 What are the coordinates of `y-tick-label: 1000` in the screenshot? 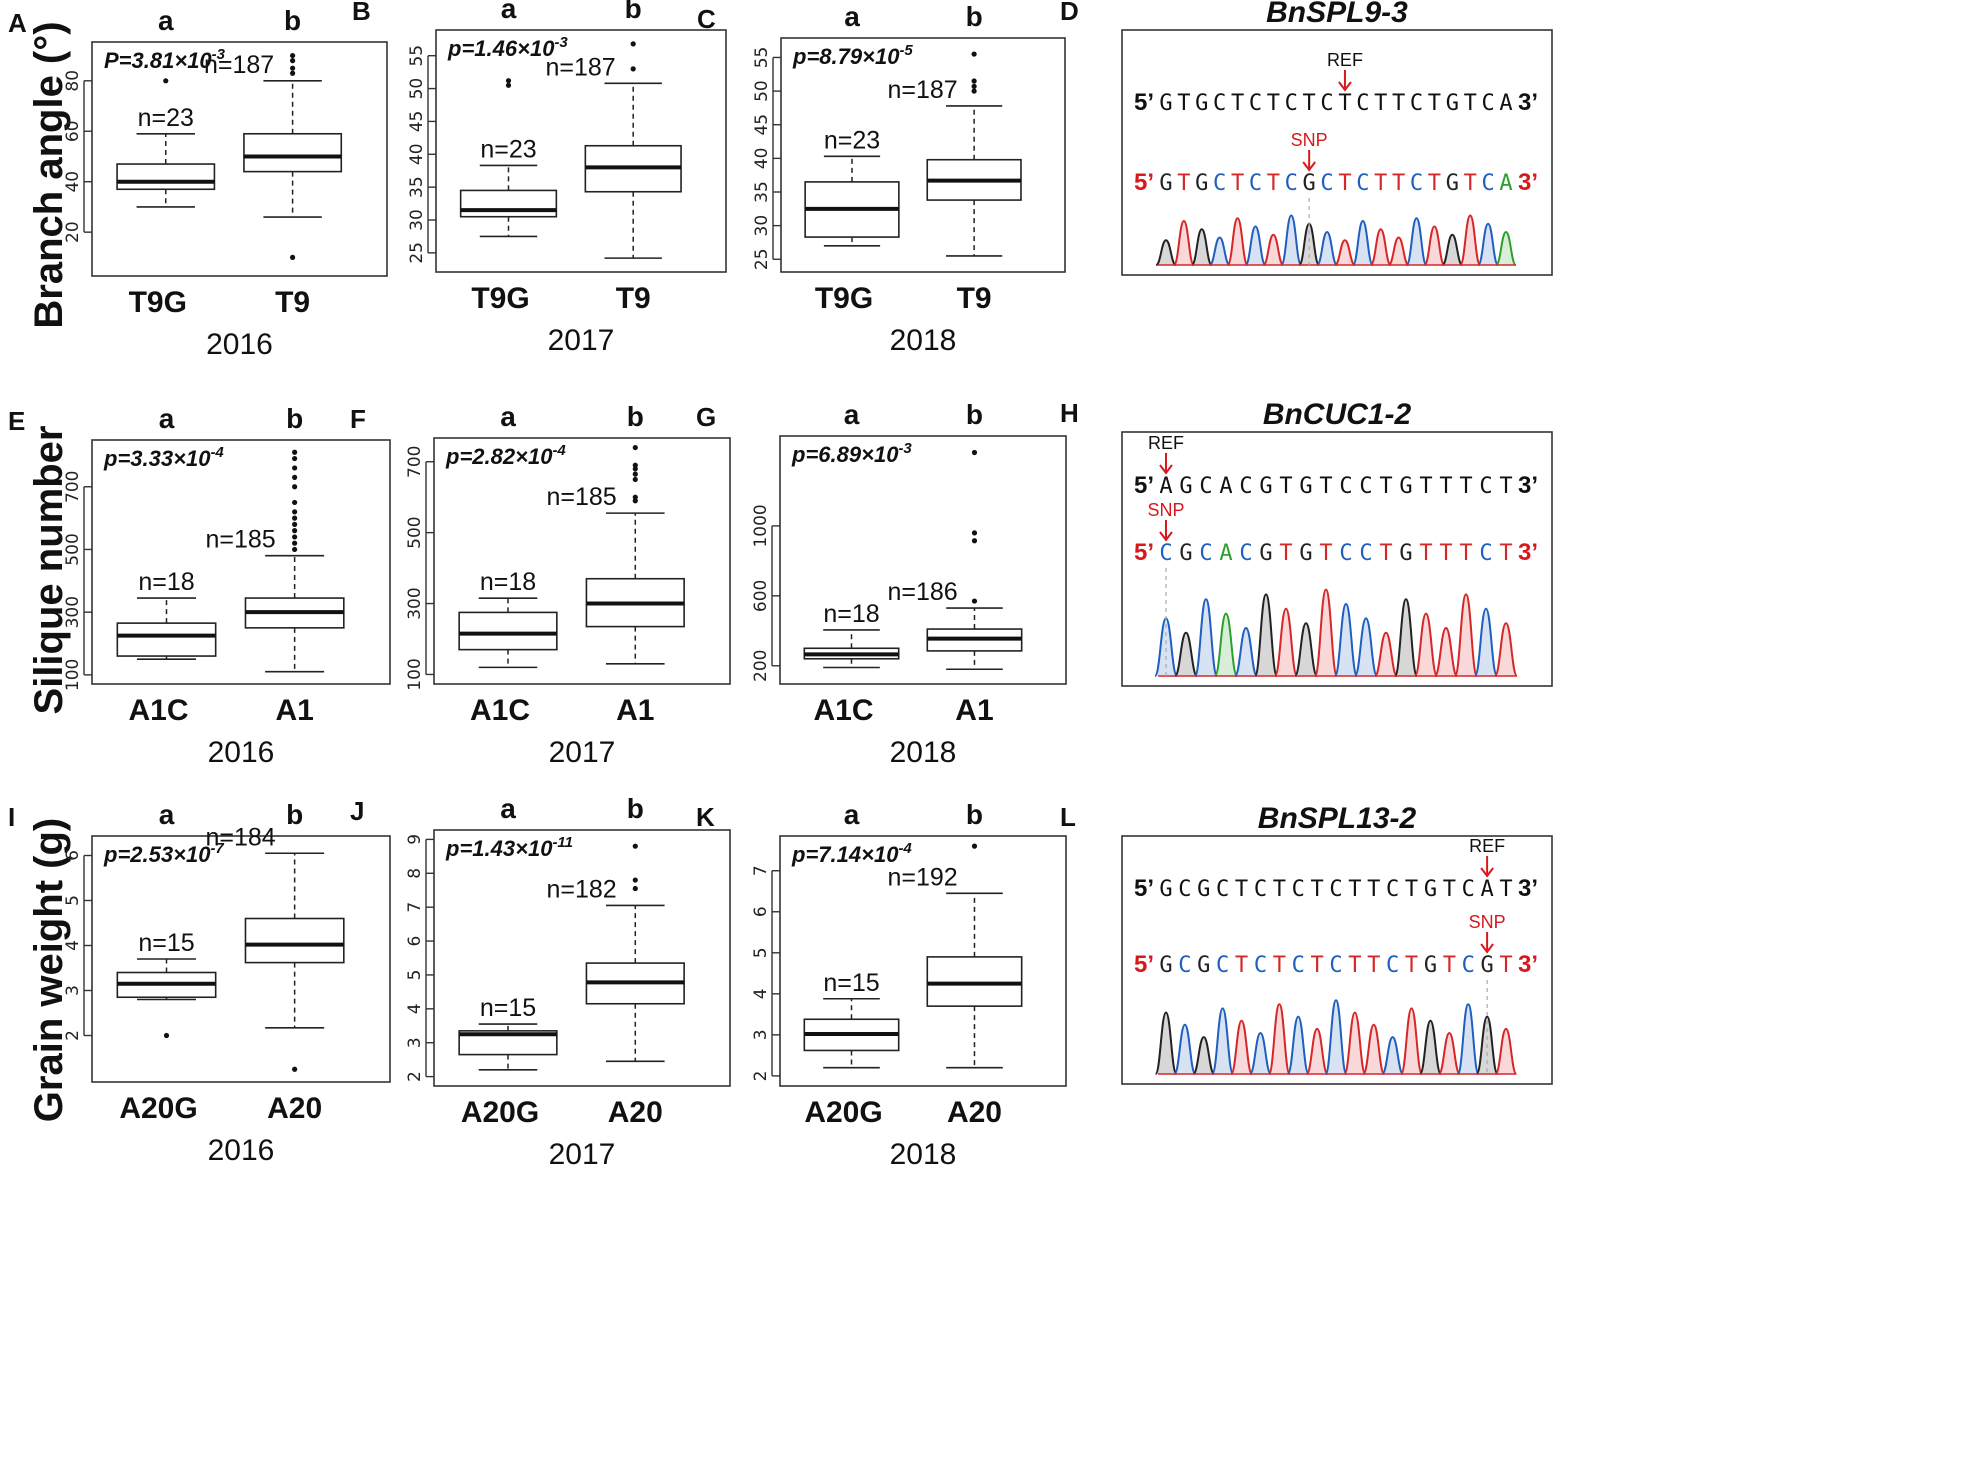 It's located at (761, 525).